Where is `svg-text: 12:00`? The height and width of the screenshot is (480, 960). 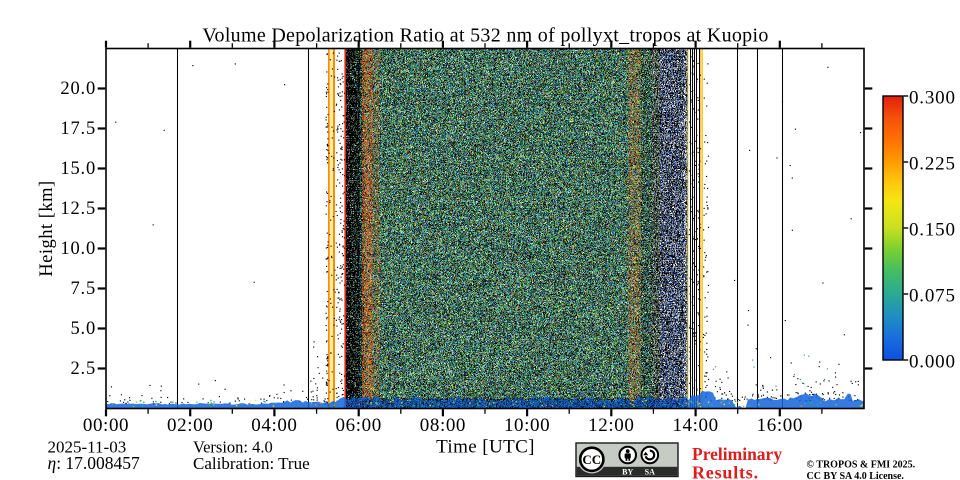
svg-text: 12:00 is located at coordinates (611, 425).